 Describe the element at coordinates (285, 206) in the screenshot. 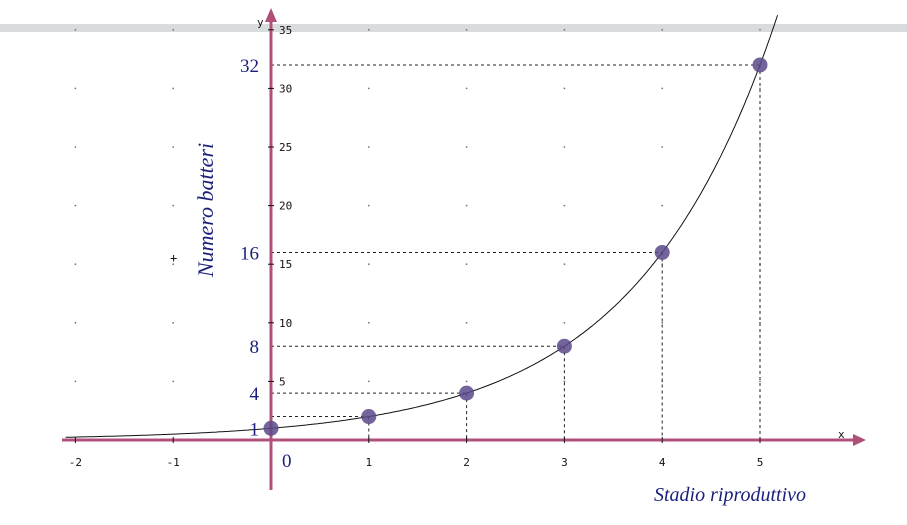

I see `y-tick-label: 20` at that location.